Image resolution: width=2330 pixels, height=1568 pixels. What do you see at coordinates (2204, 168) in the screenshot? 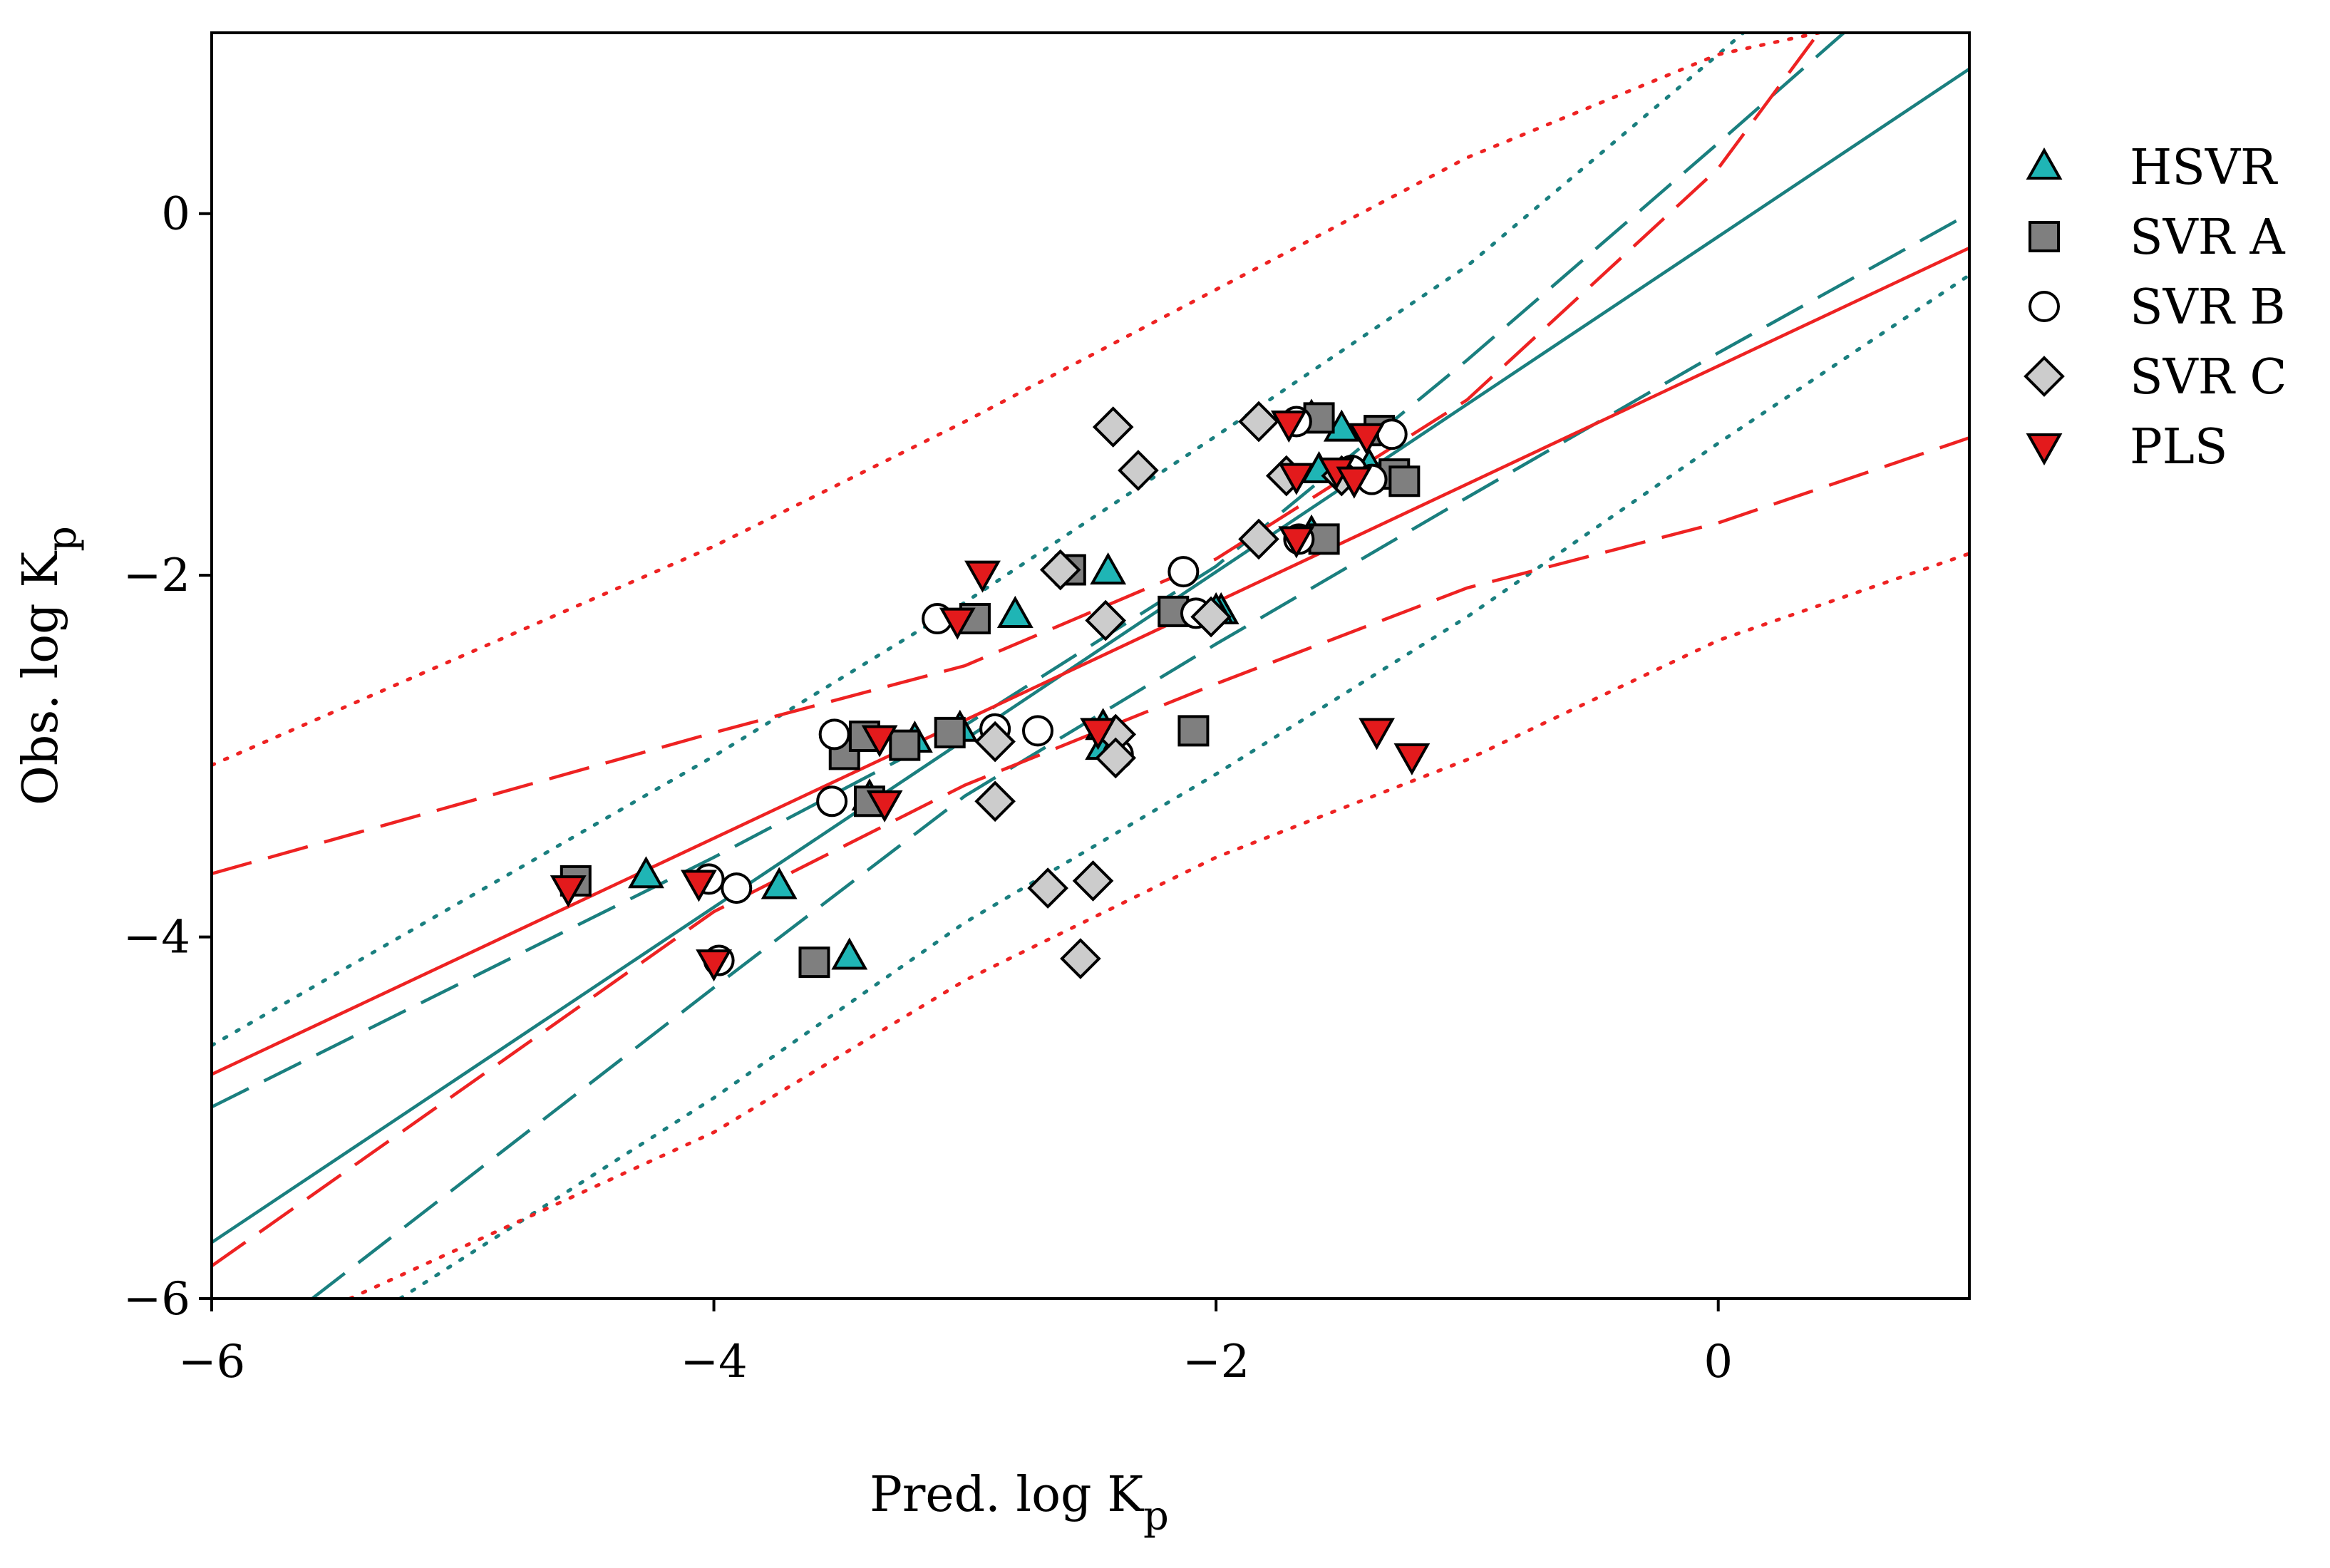
I see `hsvr-legend-label: HSVR` at bounding box center [2204, 168].